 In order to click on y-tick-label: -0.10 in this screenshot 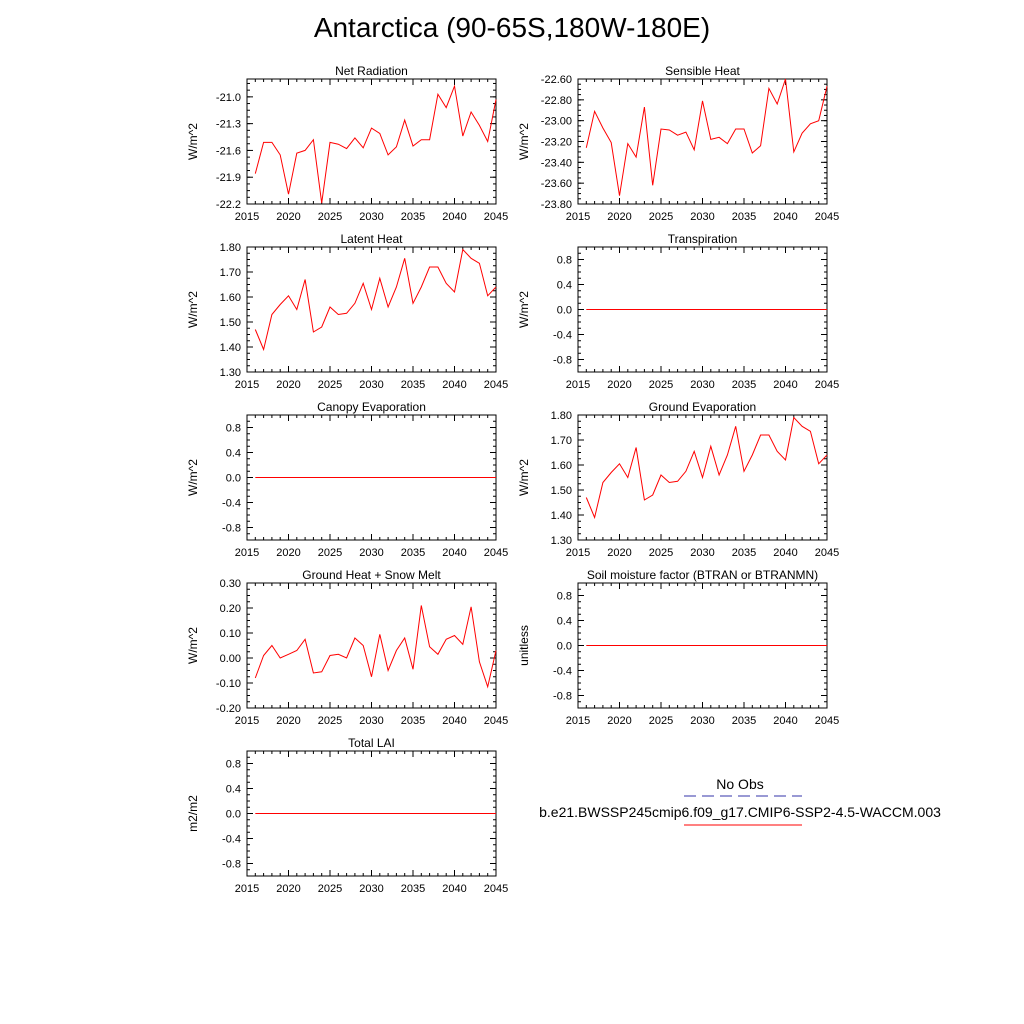, I will do `click(228, 684)`.